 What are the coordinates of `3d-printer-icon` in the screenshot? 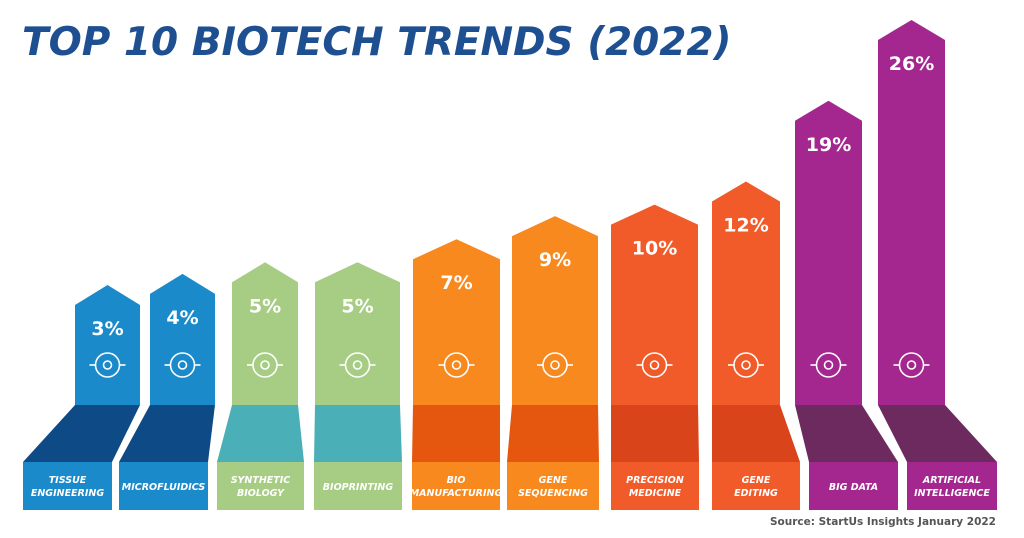 It's located at (357, 365).